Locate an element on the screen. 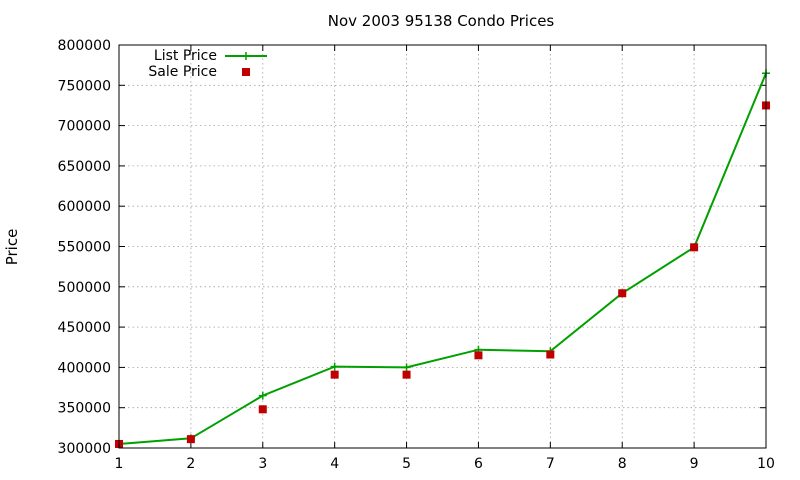  x-tick-label: 6 is located at coordinates (478, 464).